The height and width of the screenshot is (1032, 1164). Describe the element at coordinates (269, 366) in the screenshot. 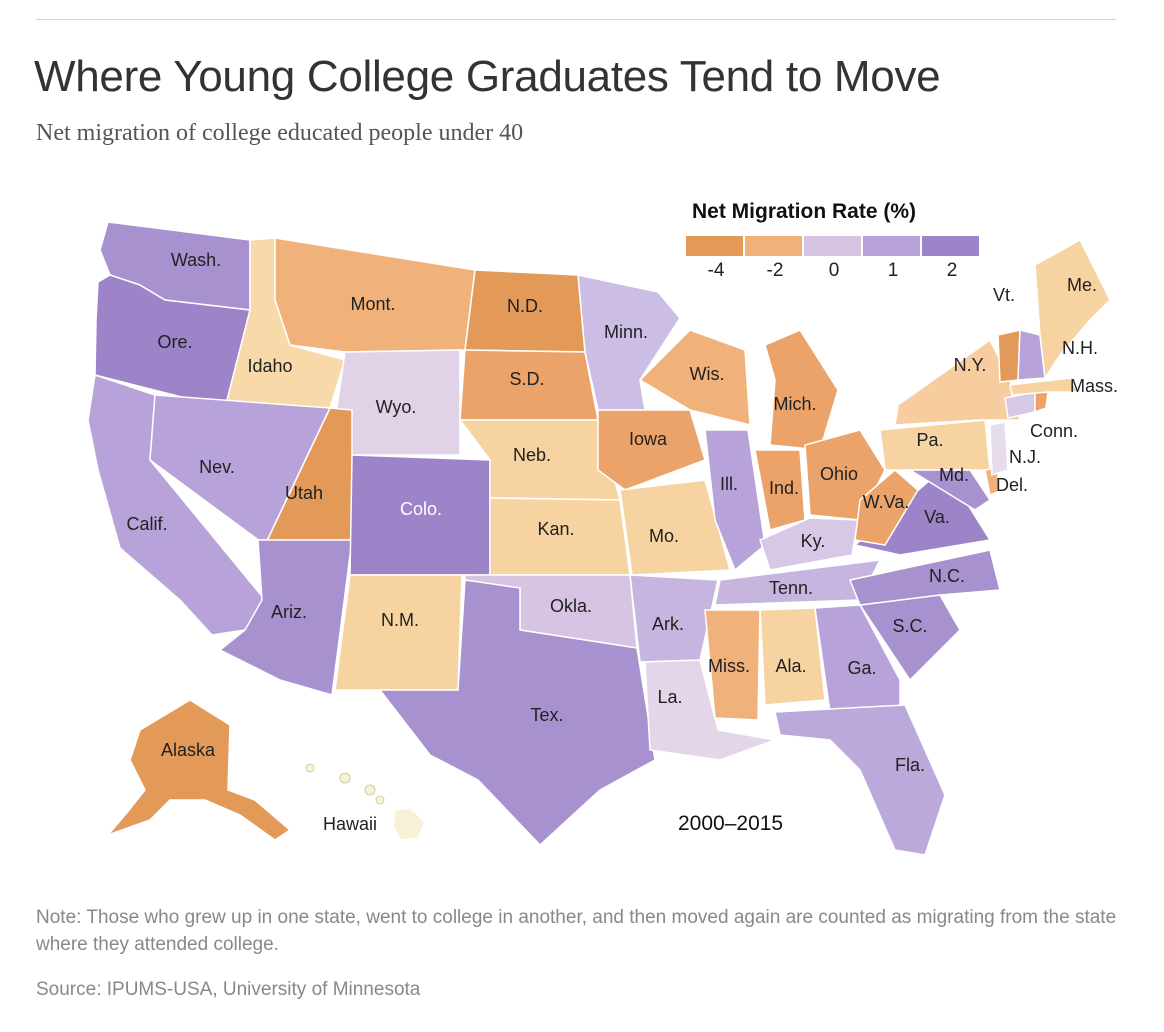

I see `state-label-id: Idaho` at that location.